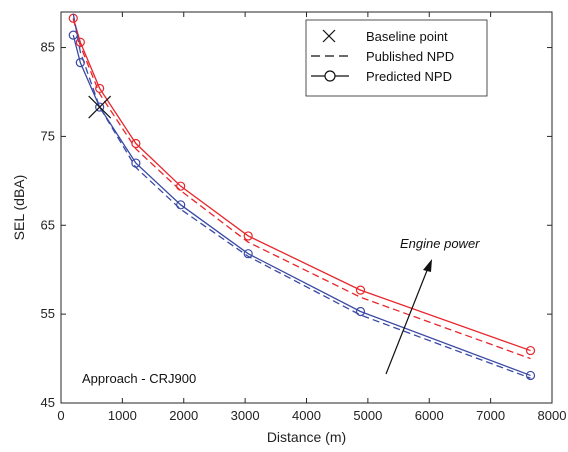  I want to click on baseline-point-marker, so click(100, 107).